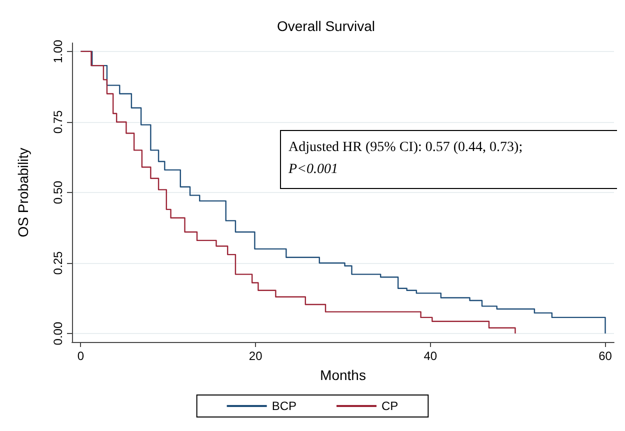 This screenshot has width=625, height=431. What do you see at coordinates (326, 26) in the screenshot?
I see `chart-title: Overall Survival` at bounding box center [326, 26].